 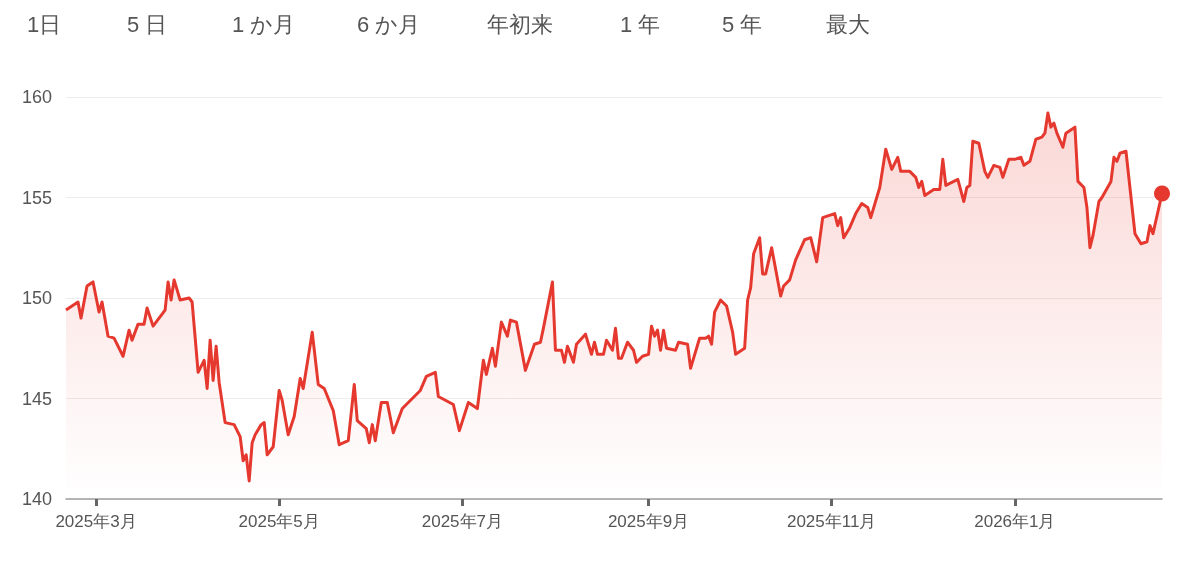 I want to click on y-tick-label: 160, so click(x=36, y=97).